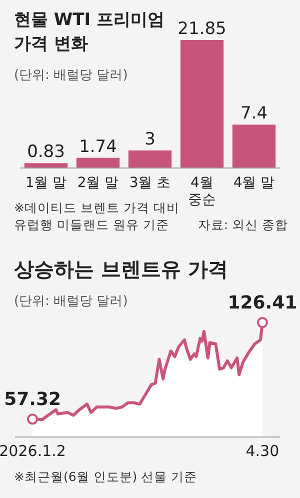 This screenshot has width=300, height=498. Describe the element at coordinates (202, 29) in the screenshot. I see `data-label: 21.85` at that location.